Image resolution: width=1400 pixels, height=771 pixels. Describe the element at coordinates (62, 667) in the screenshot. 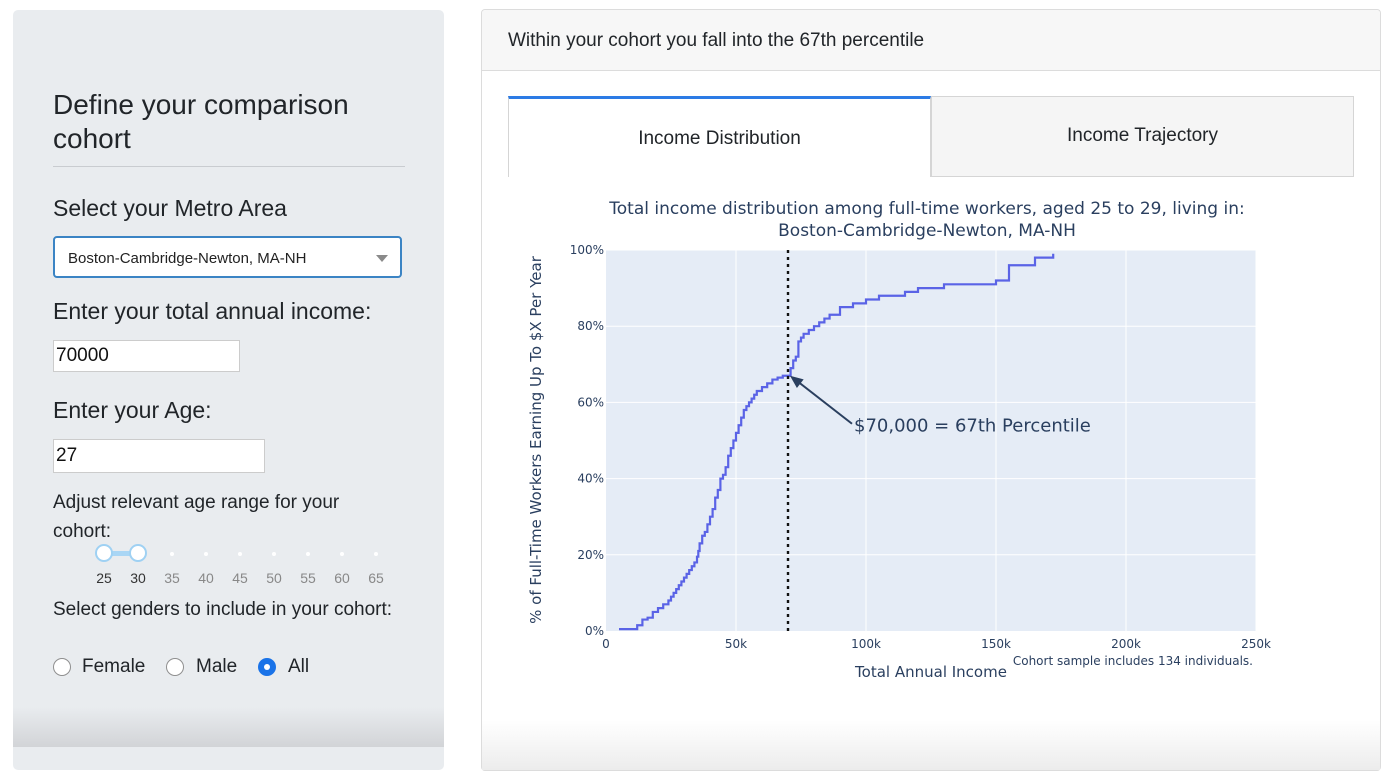

I see `radio-female` at that location.